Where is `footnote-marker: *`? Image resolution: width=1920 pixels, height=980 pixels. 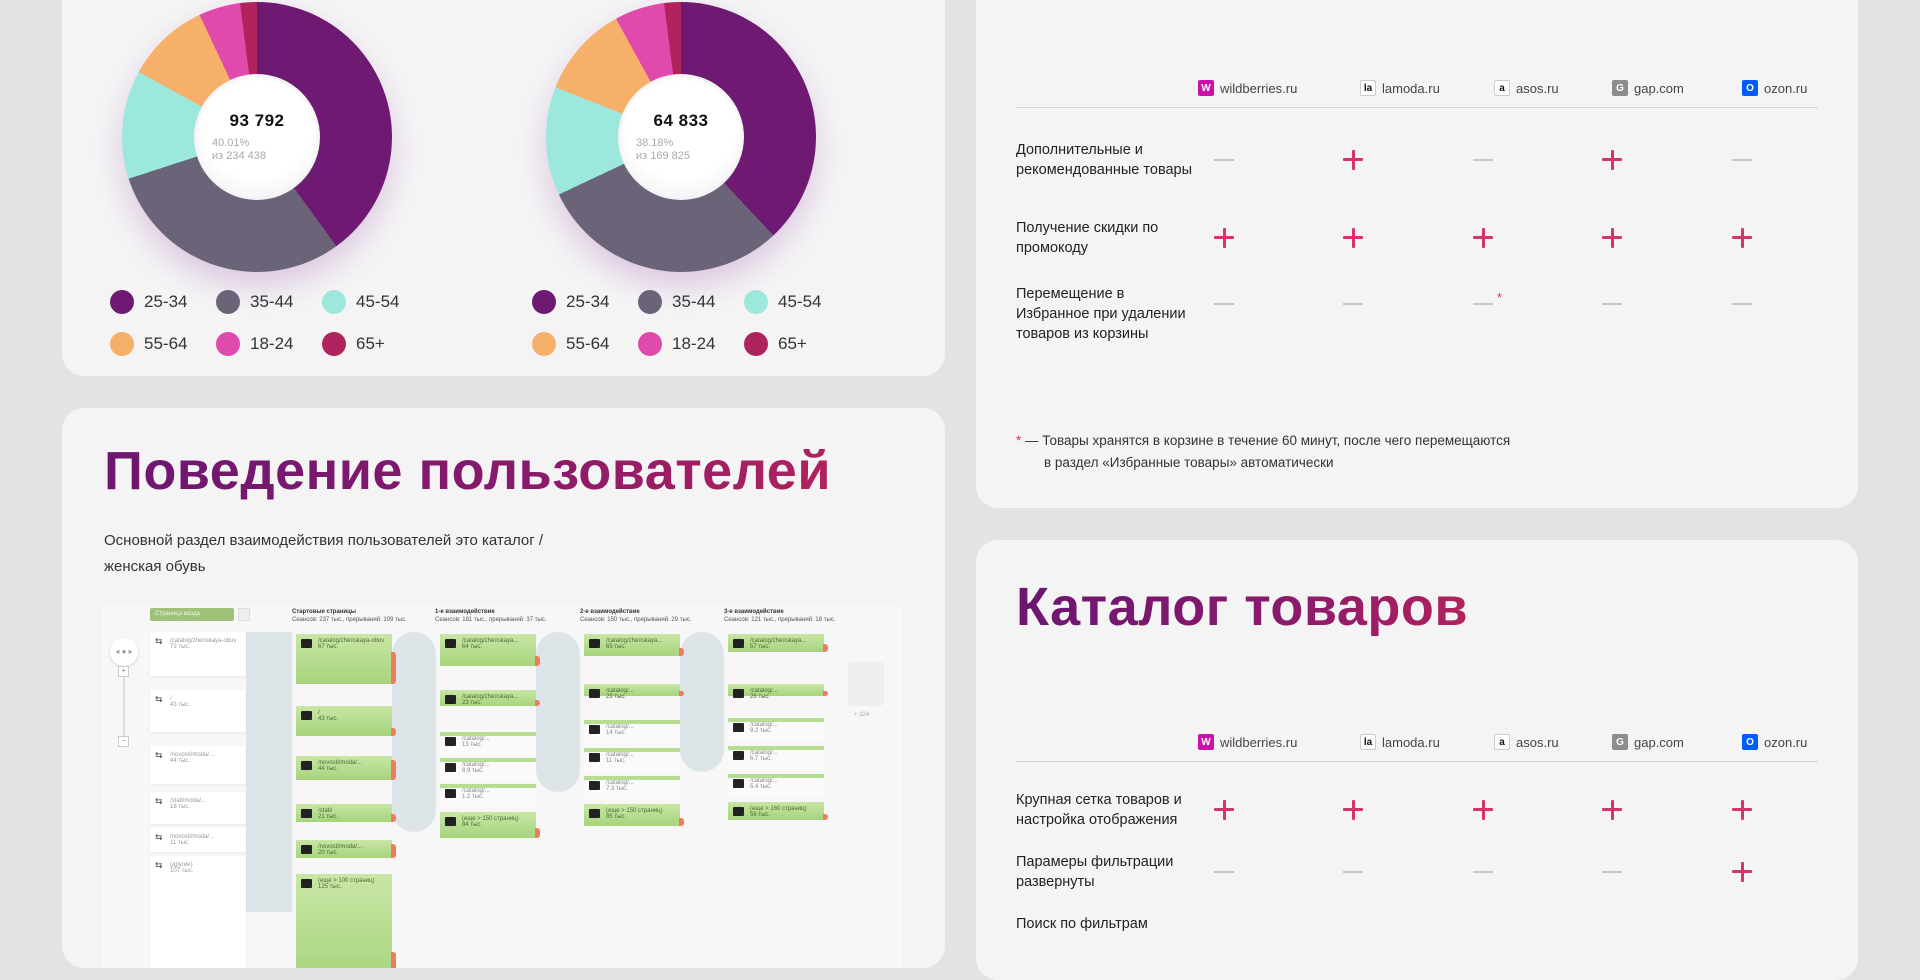 footnote-marker: * is located at coordinates (1500, 297).